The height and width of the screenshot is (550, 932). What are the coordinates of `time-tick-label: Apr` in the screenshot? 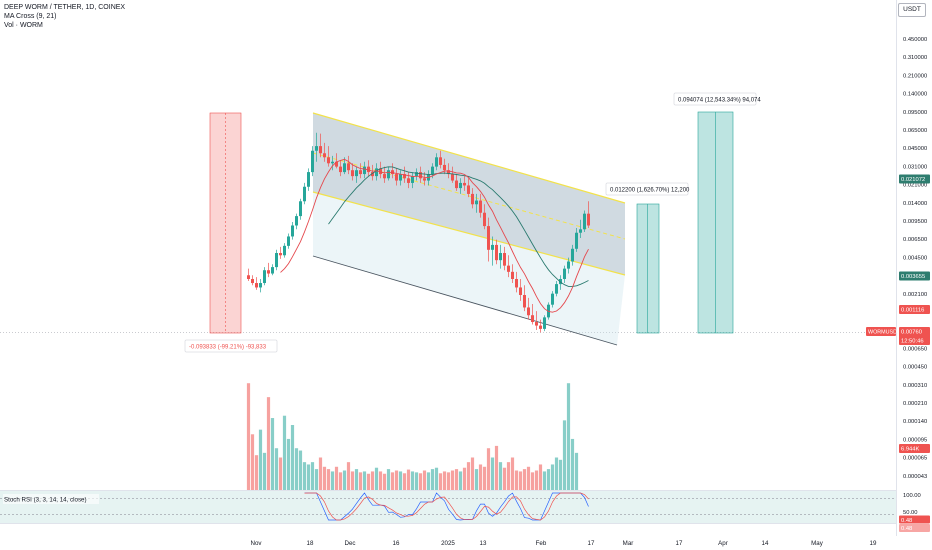 It's located at (723, 543).